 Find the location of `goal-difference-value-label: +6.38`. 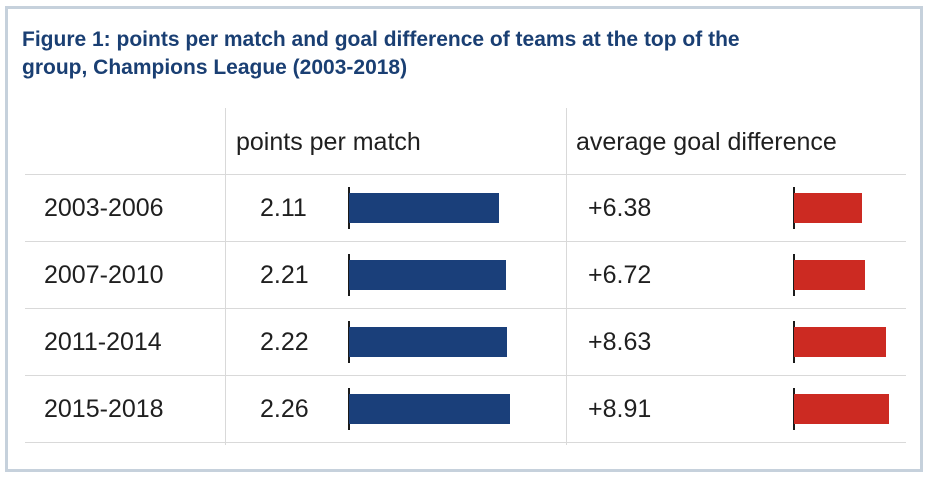

goal-difference-value-label: +6.38 is located at coordinates (620, 207).